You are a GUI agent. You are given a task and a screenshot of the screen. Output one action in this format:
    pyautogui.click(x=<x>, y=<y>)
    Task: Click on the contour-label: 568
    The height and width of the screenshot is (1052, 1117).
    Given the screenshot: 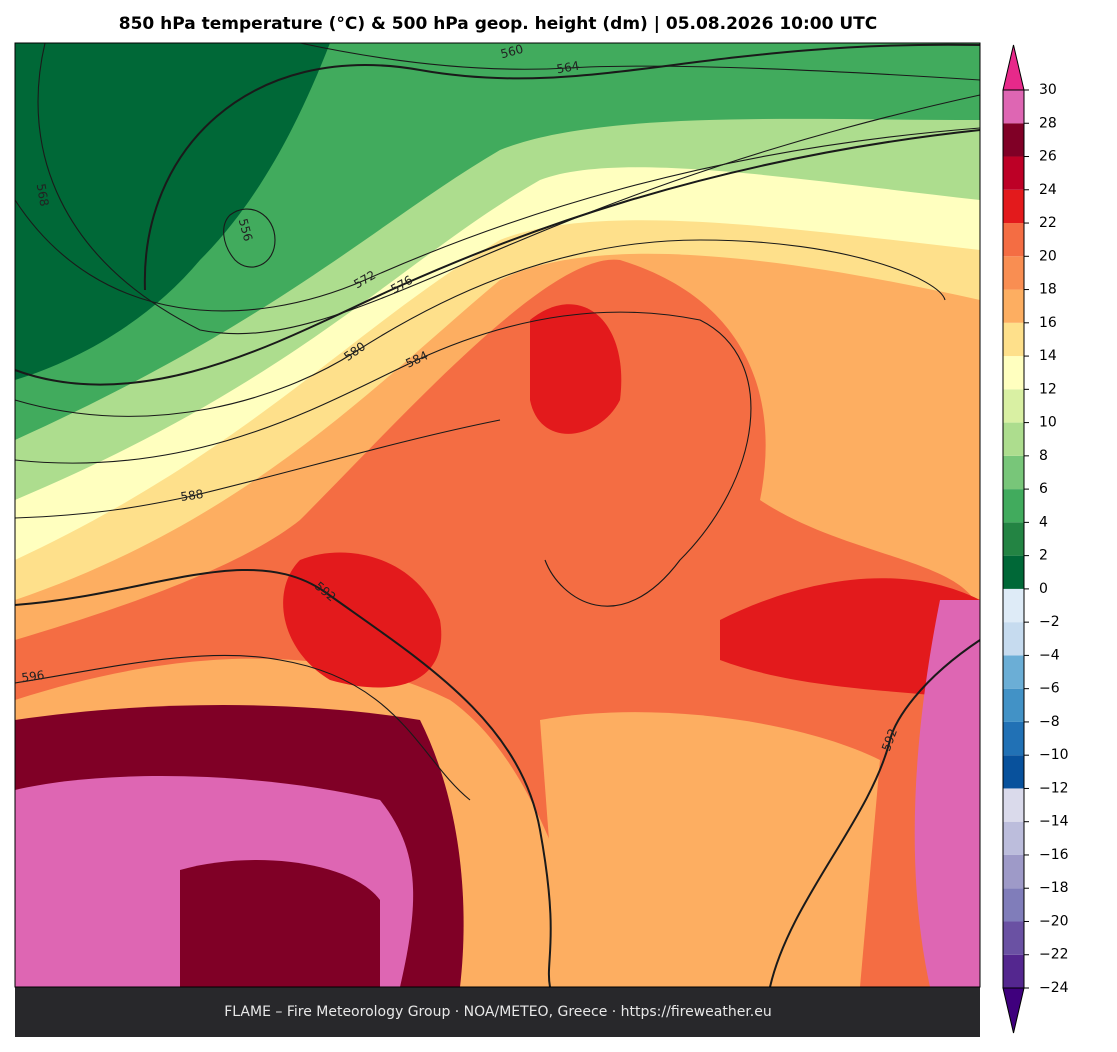 What is the action you would take?
    pyautogui.click(x=43, y=194)
    